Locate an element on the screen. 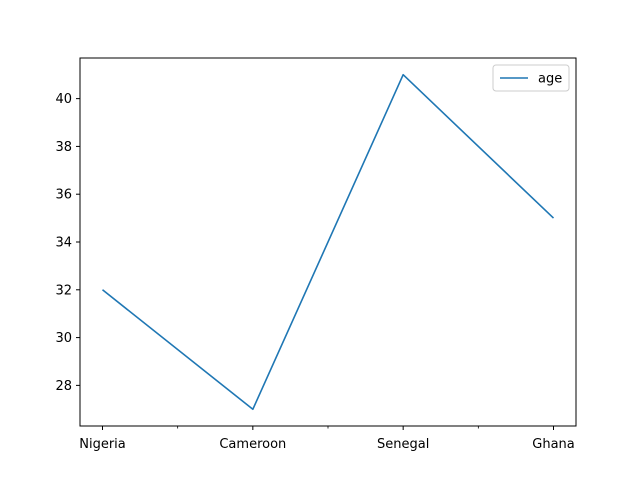 The height and width of the screenshot is (480, 640). legend-label: age is located at coordinates (550, 79).